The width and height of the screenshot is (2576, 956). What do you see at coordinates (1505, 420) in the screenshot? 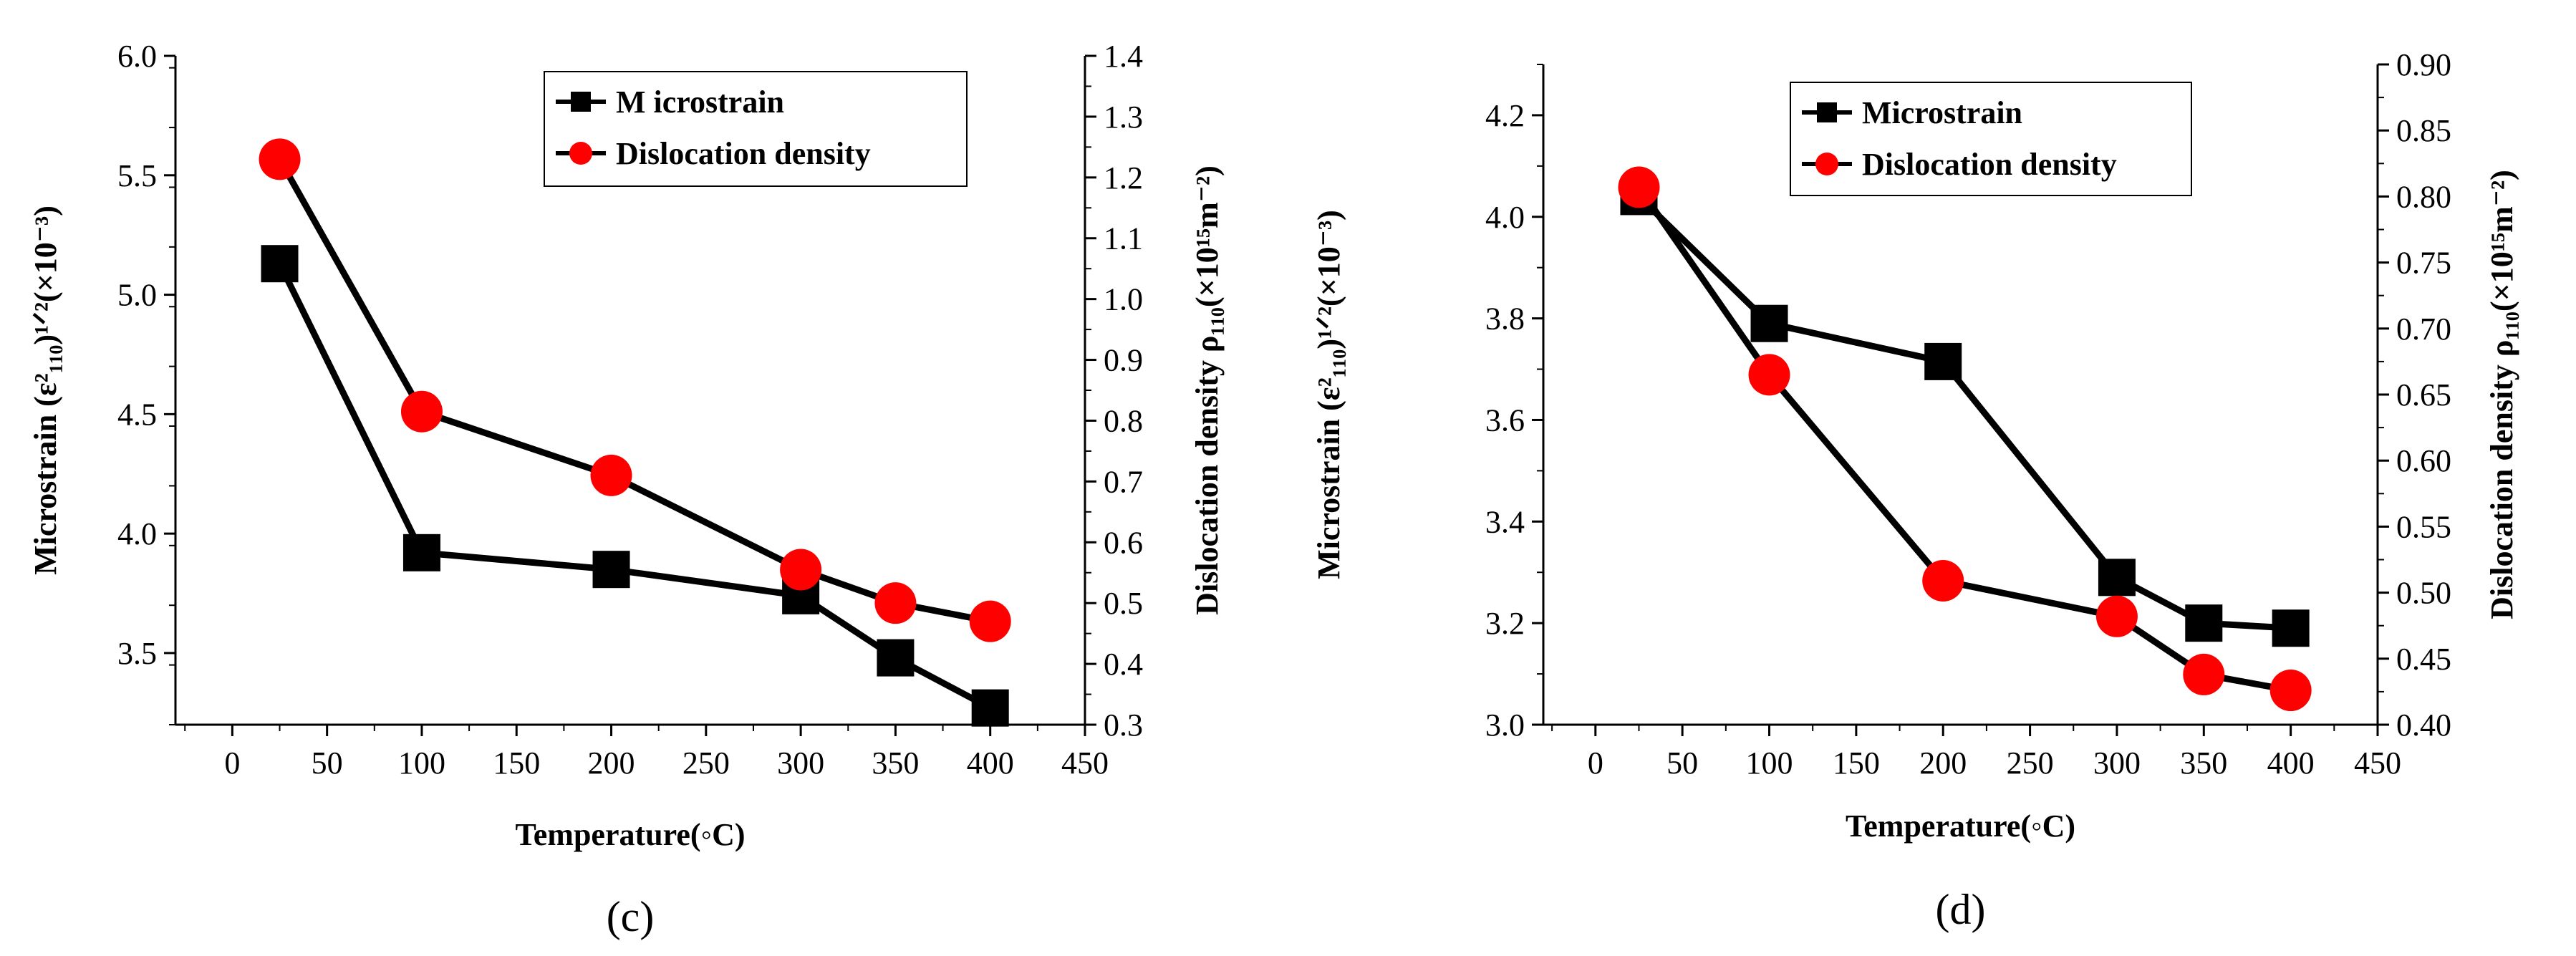
I see `left-y-tick-label: 3.6` at bounding box center [1505, 420].